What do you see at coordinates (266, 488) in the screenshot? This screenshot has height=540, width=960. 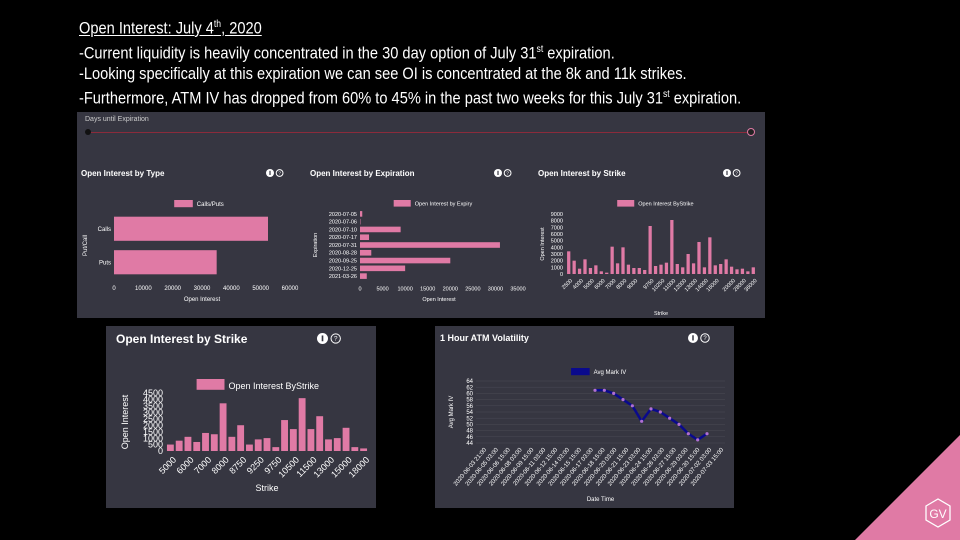 I see `x-axis-label: Strike` at bounding box center [266, 488].